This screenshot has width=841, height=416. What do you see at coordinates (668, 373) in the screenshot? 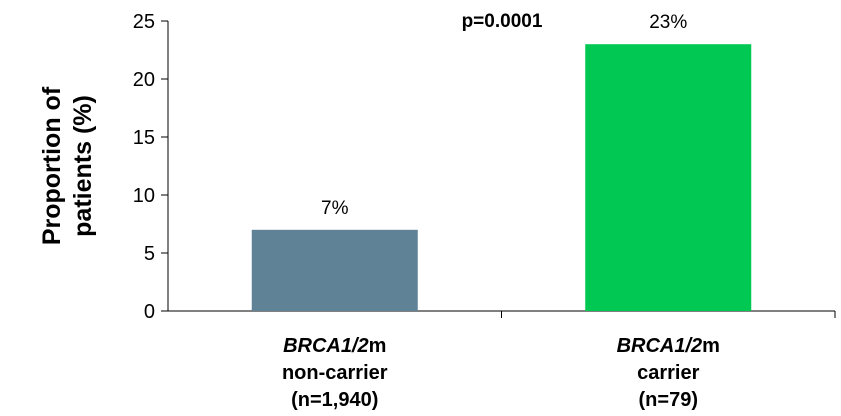
I see `category-status-label: carrier` at bounding box center [668, 373].